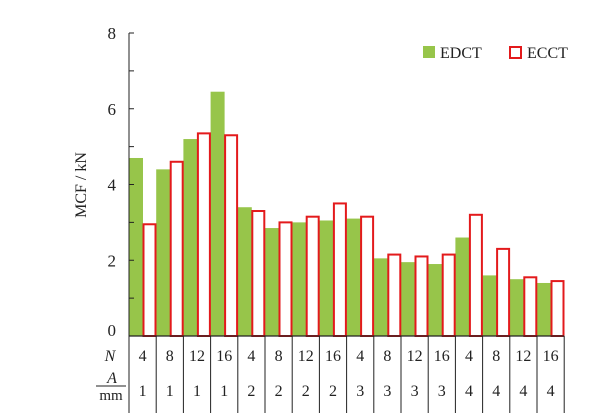  What do you see at coordinates (110, 356) in the screenshot?
I see `row-label-n: N` at bounding box center [110, 356].